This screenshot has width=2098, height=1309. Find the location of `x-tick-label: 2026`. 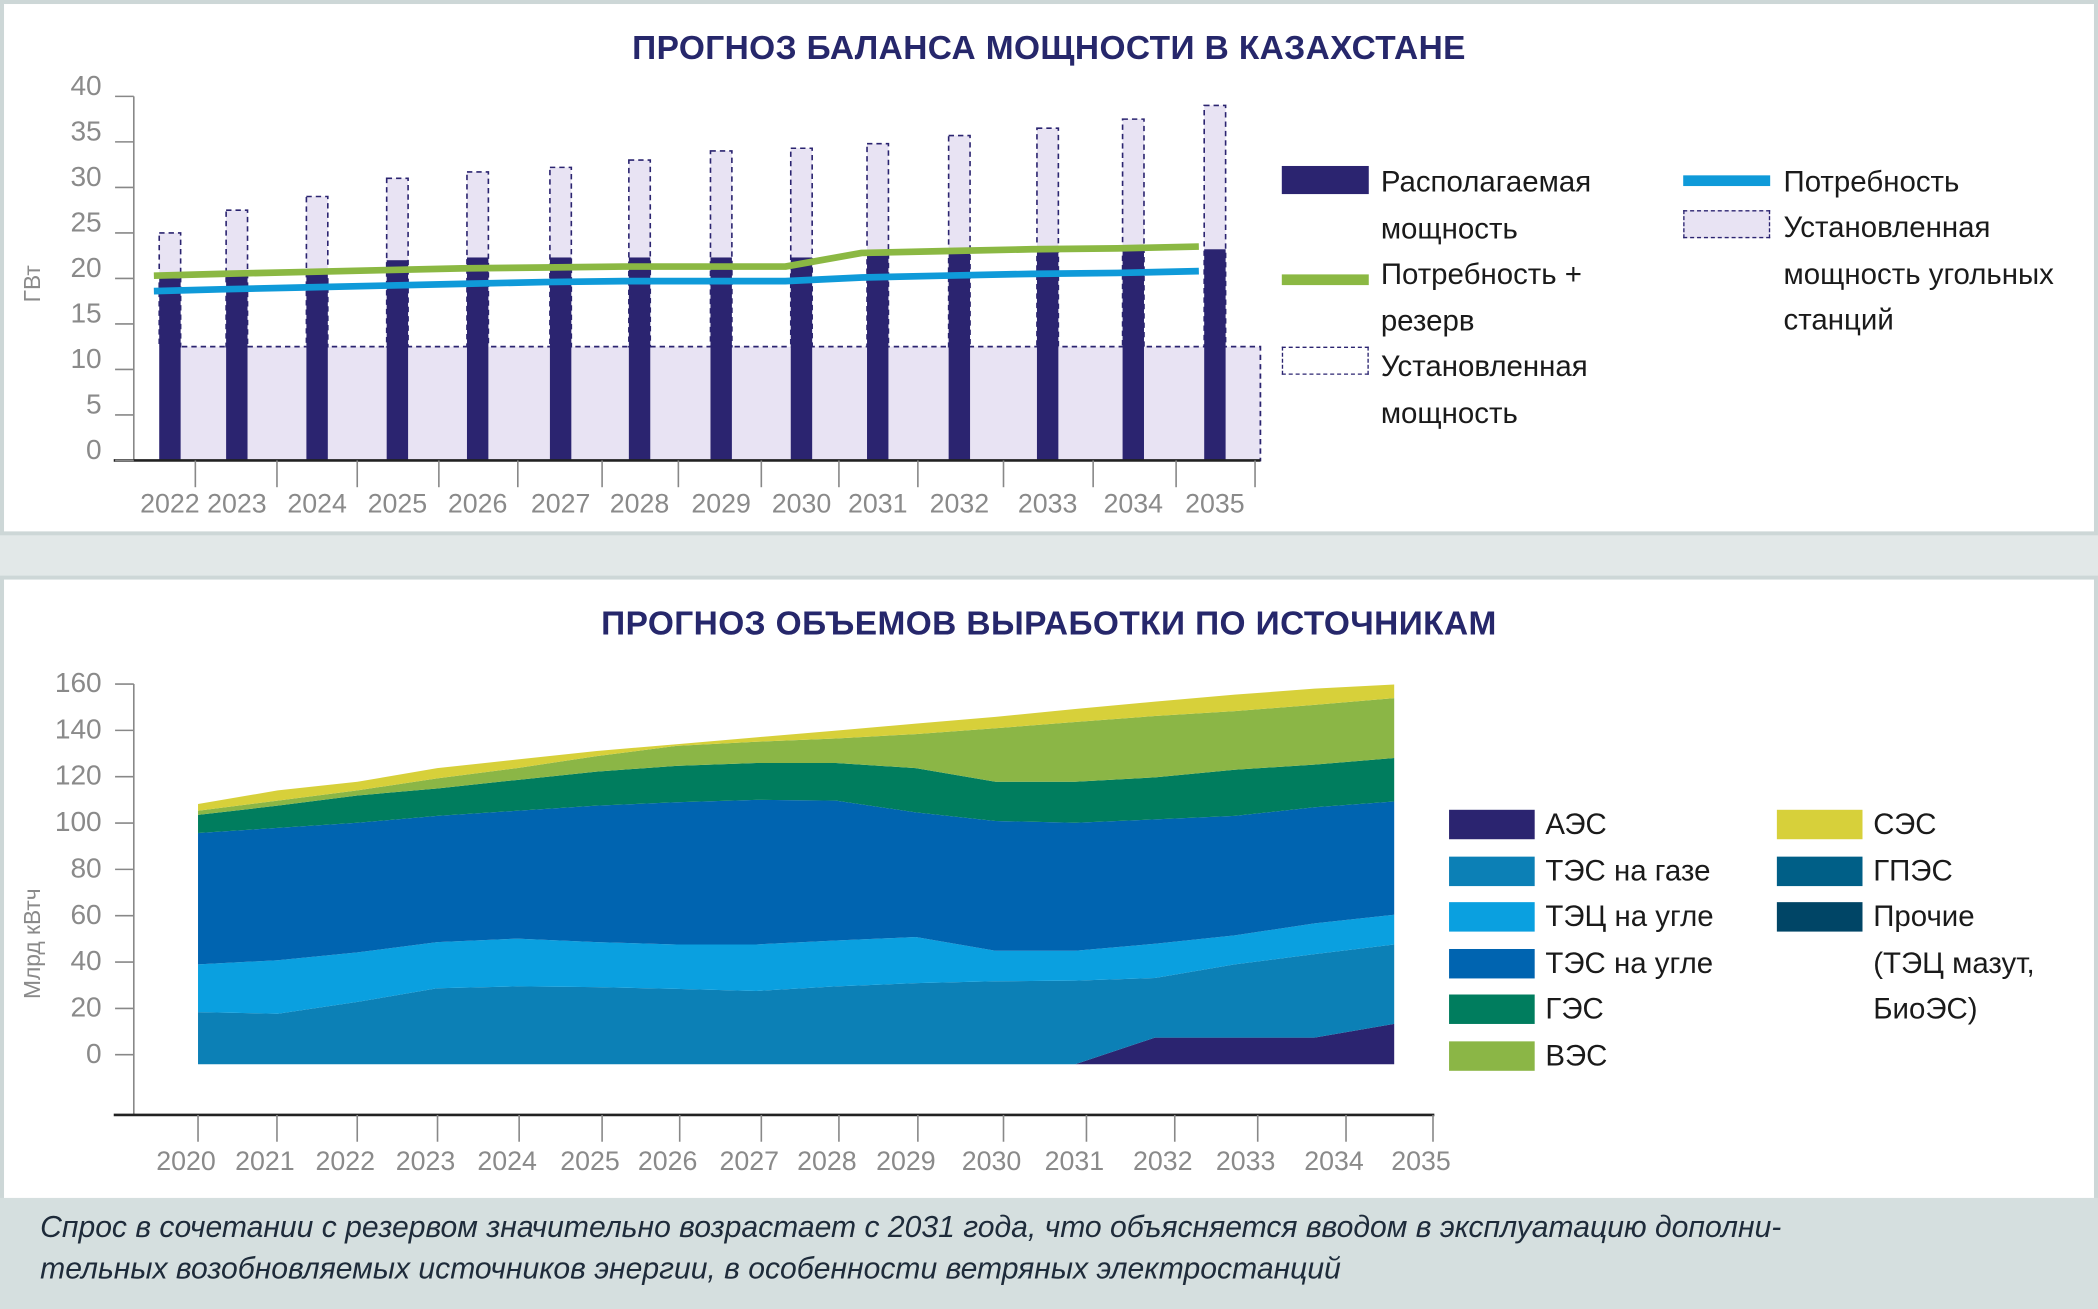

x-tick-label: 2026 is located at coordinates (478, 504).